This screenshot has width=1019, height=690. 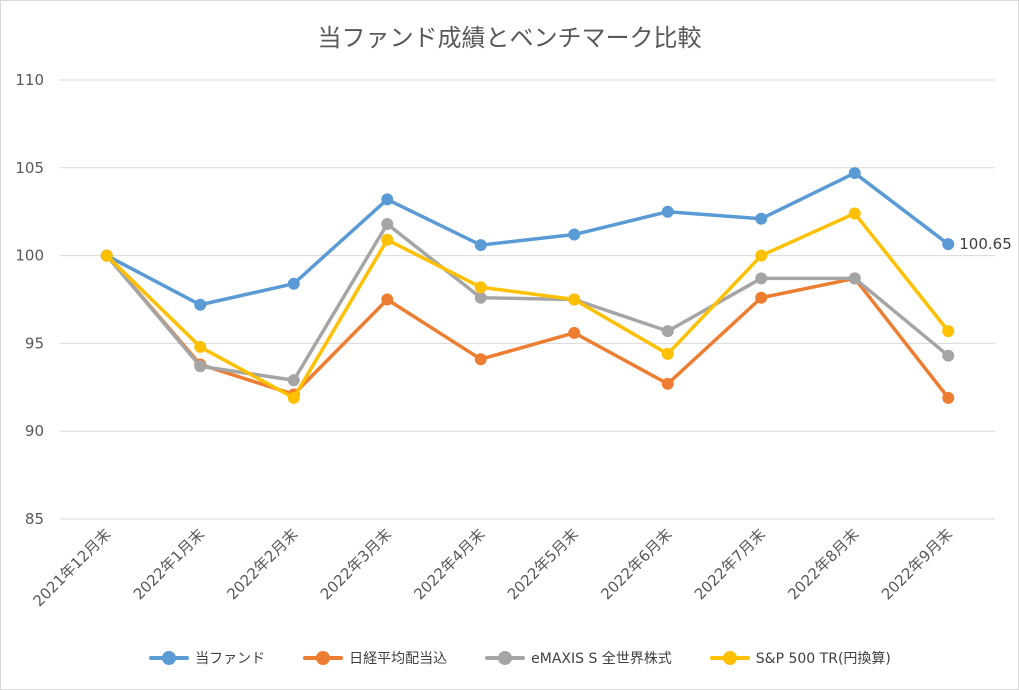 What do you see at coordinates (34, 343) in the screenshot?
I see `y-tick-label: 95` at bounding box center [34, 343].